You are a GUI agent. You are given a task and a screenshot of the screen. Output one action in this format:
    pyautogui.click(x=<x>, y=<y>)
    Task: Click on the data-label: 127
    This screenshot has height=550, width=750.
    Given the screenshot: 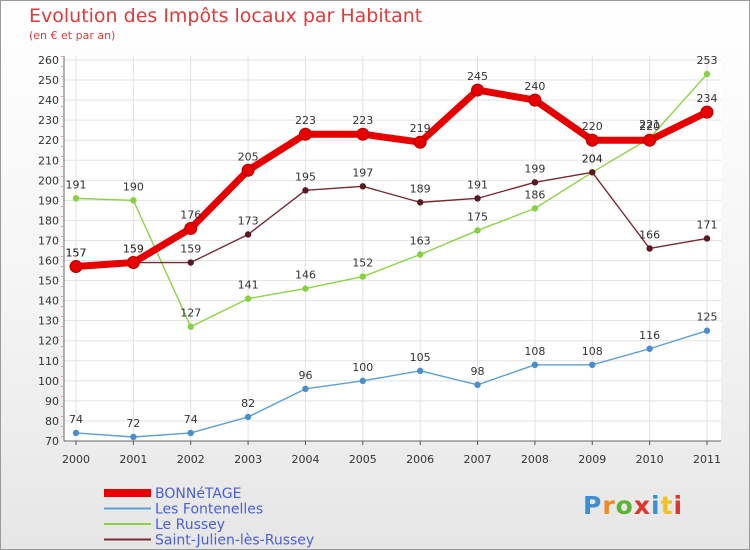 What is the action you would take?
    pyautogui.click(x=190, y=313)
    